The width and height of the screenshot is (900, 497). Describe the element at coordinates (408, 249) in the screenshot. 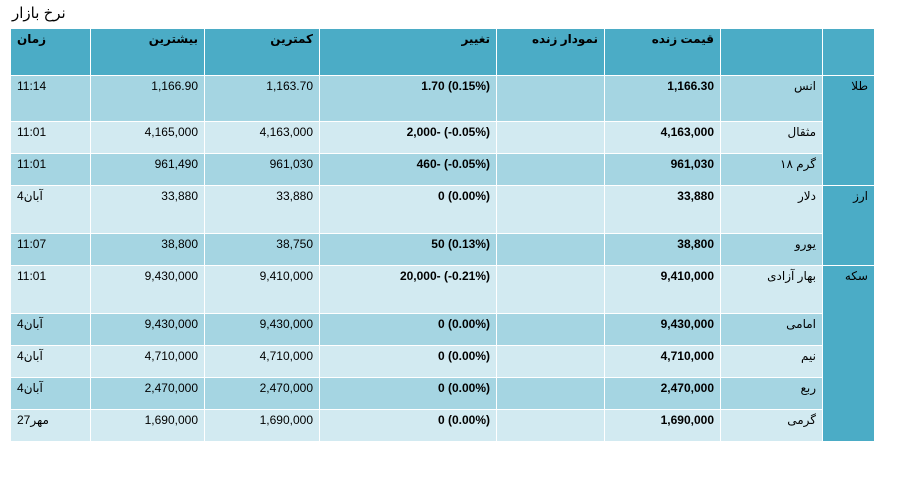

I see `cell-change: 50 (0.13%)` at that location.